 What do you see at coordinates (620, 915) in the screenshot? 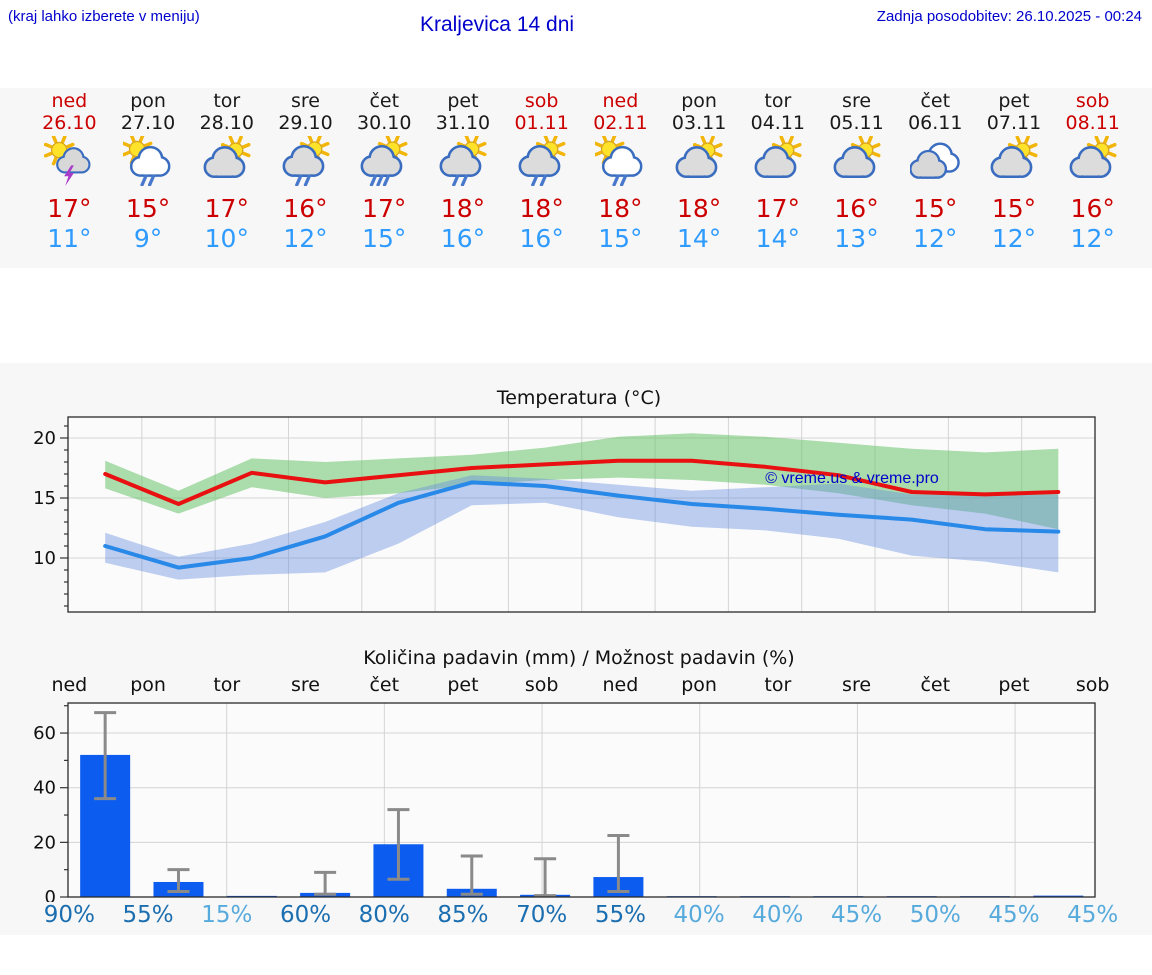
I see `precip-probability-label: 55%` at bounding box center [620, 915].